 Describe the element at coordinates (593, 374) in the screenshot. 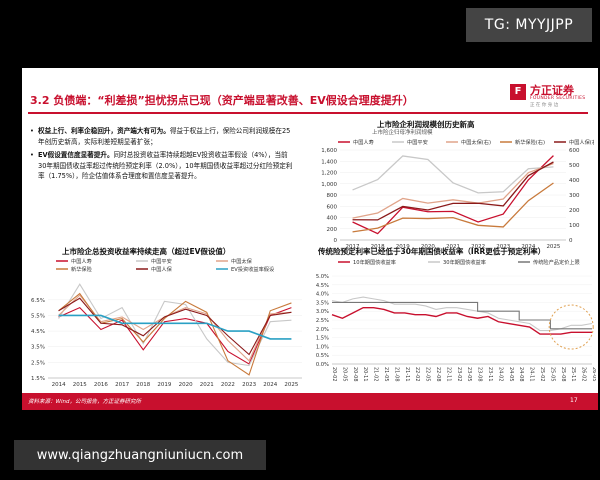

I see `x-tick: 26-05` at that location.